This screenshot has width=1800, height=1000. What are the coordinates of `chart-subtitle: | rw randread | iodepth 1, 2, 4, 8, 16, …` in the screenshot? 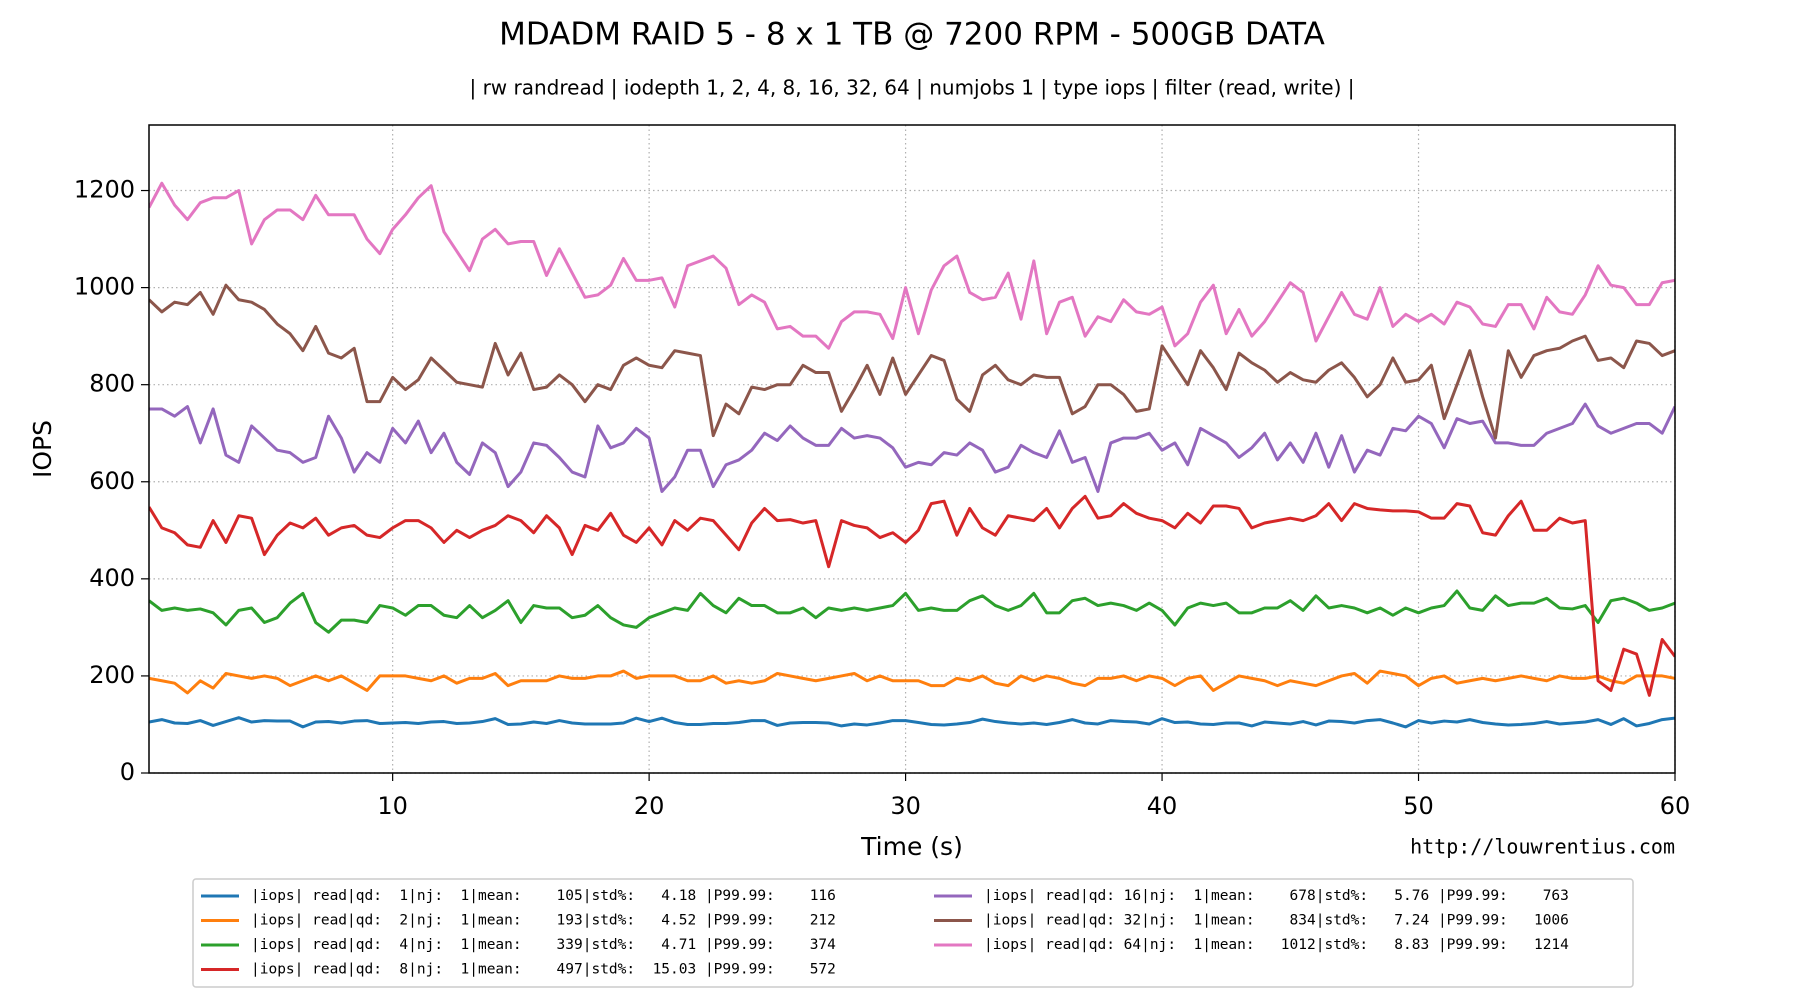 It's located at (911, 88).